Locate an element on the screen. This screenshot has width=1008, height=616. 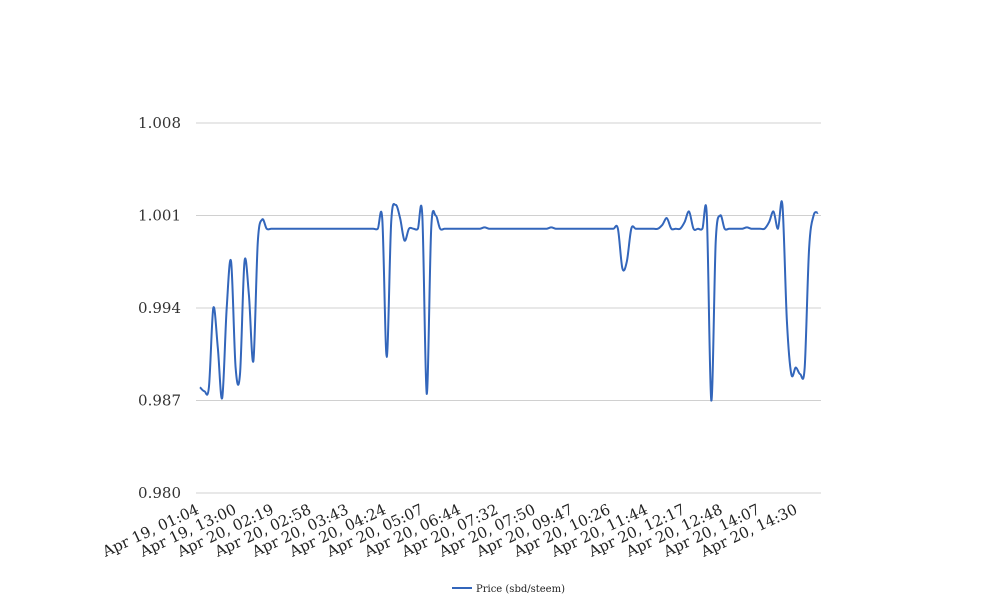
legend-entry-label: Price (sbd/steem) is located at coordinates (520, 589).